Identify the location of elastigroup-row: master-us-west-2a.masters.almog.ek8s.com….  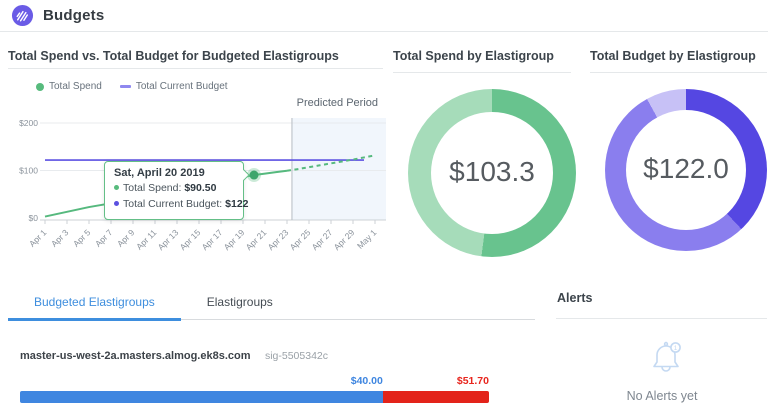
(254, 374).